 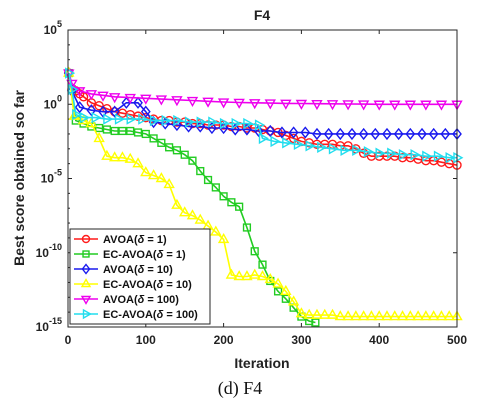 I want to click on figure-caption: (d) F4, so click(x=240, y=388).